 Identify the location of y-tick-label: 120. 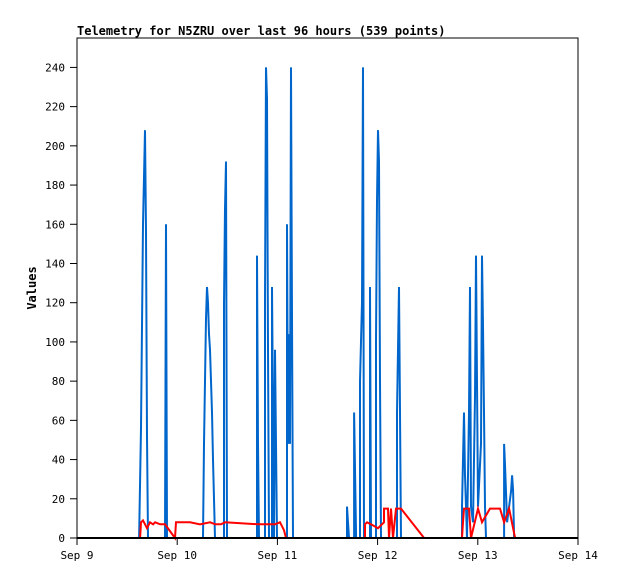
(55, 303).